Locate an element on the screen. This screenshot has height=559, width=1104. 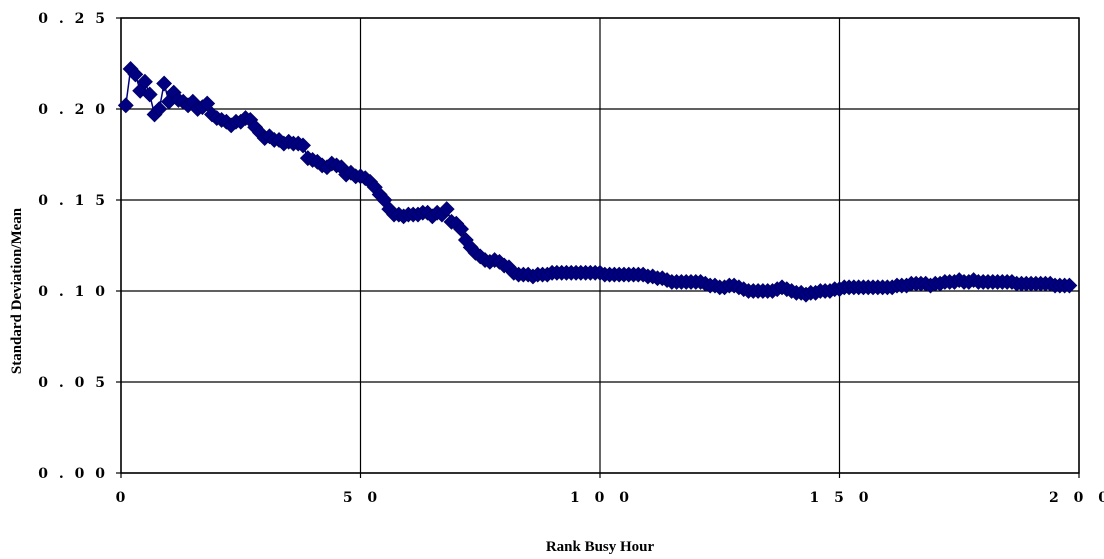
x-tick-label: 1 0 0 is located at coordinates (602, 498).